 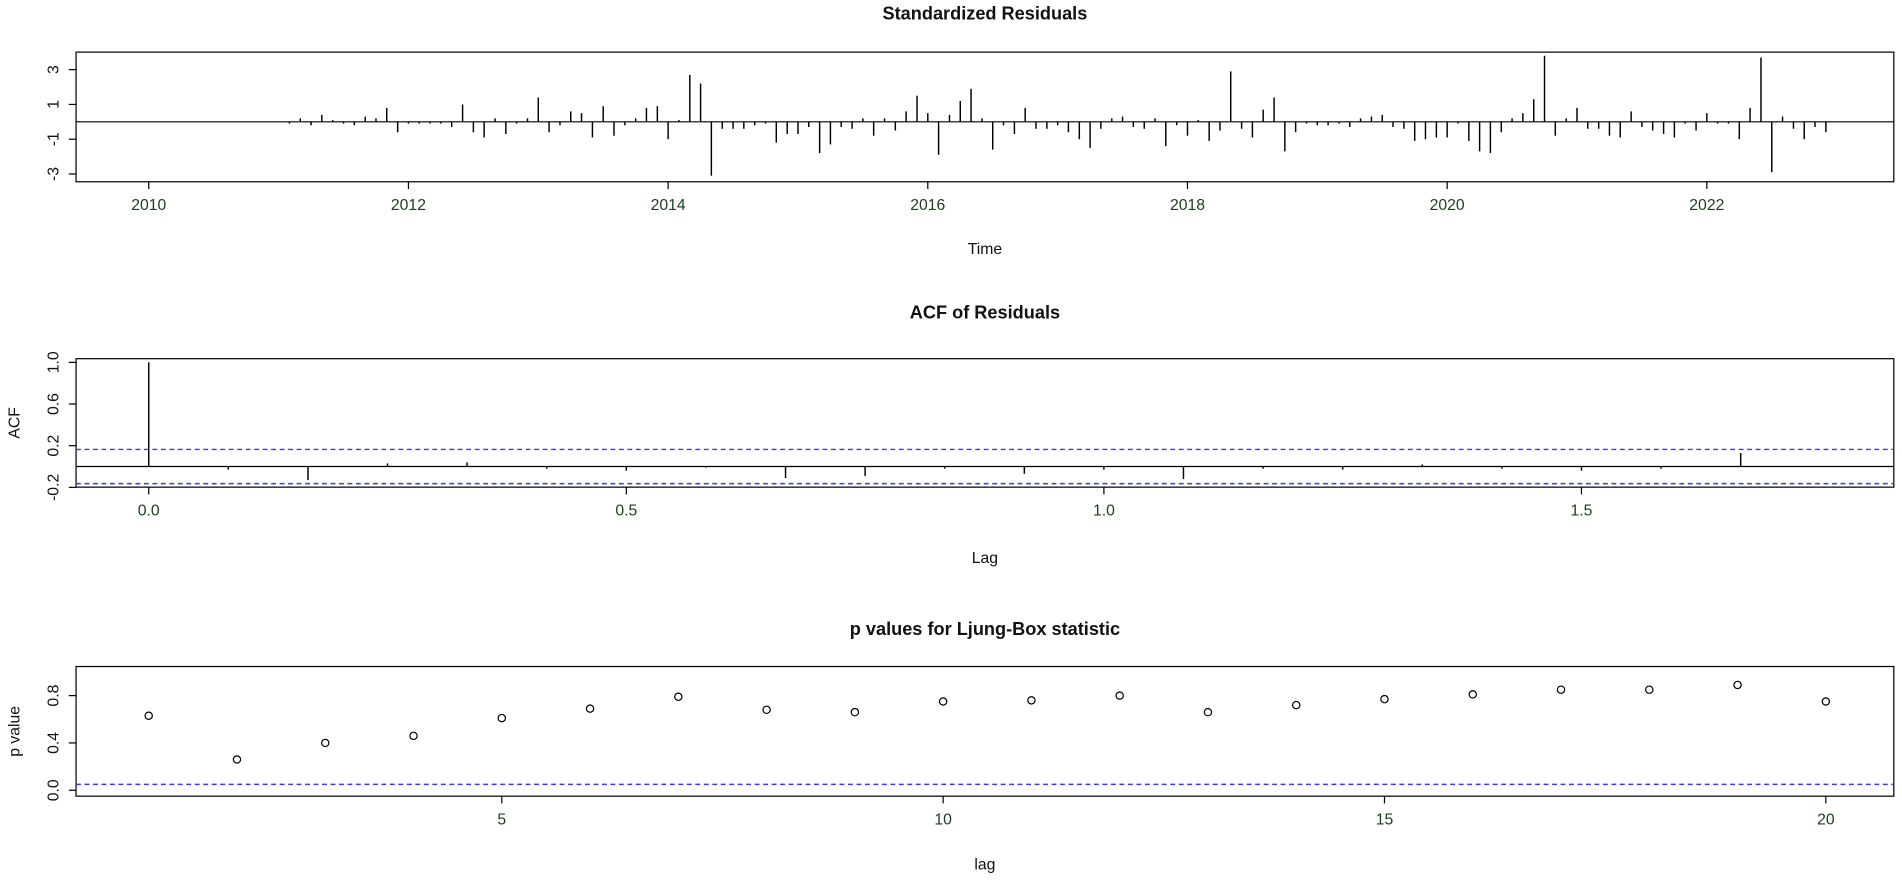 I want to click on y-tick-label: 0.4, so click(x=53, y=743).